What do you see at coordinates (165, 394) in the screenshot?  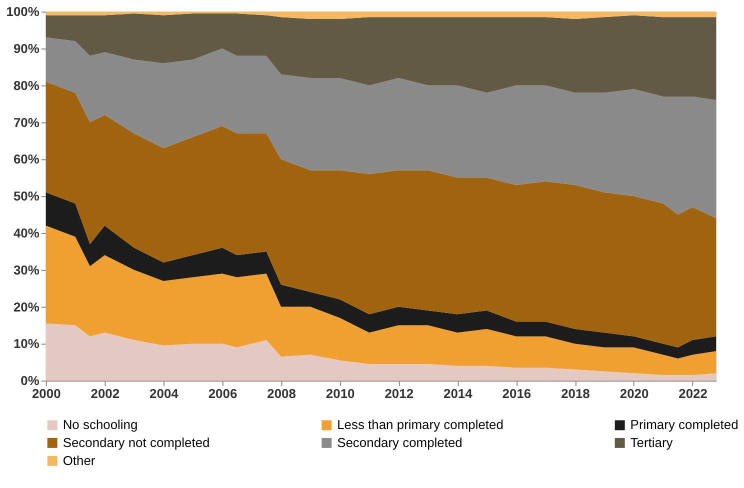 I see `x-tick-label: 2004` at bounding box center [165, 394].